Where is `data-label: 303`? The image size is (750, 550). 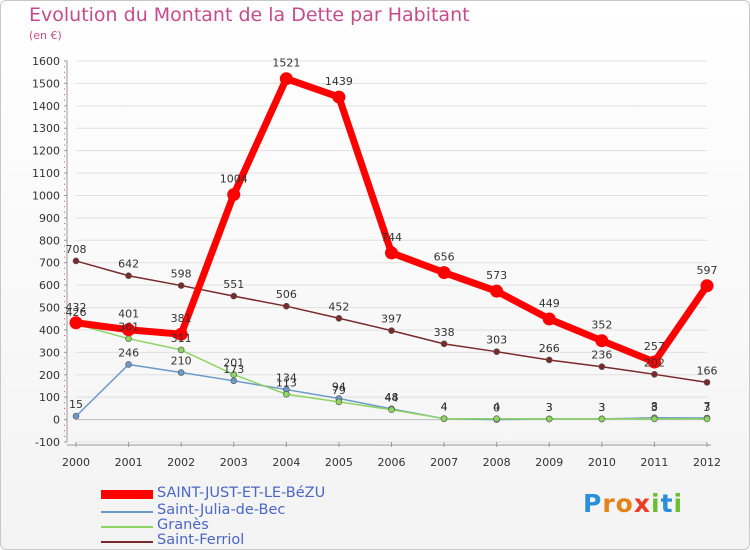
data-label: 303 is located at coordinates (496, 340).